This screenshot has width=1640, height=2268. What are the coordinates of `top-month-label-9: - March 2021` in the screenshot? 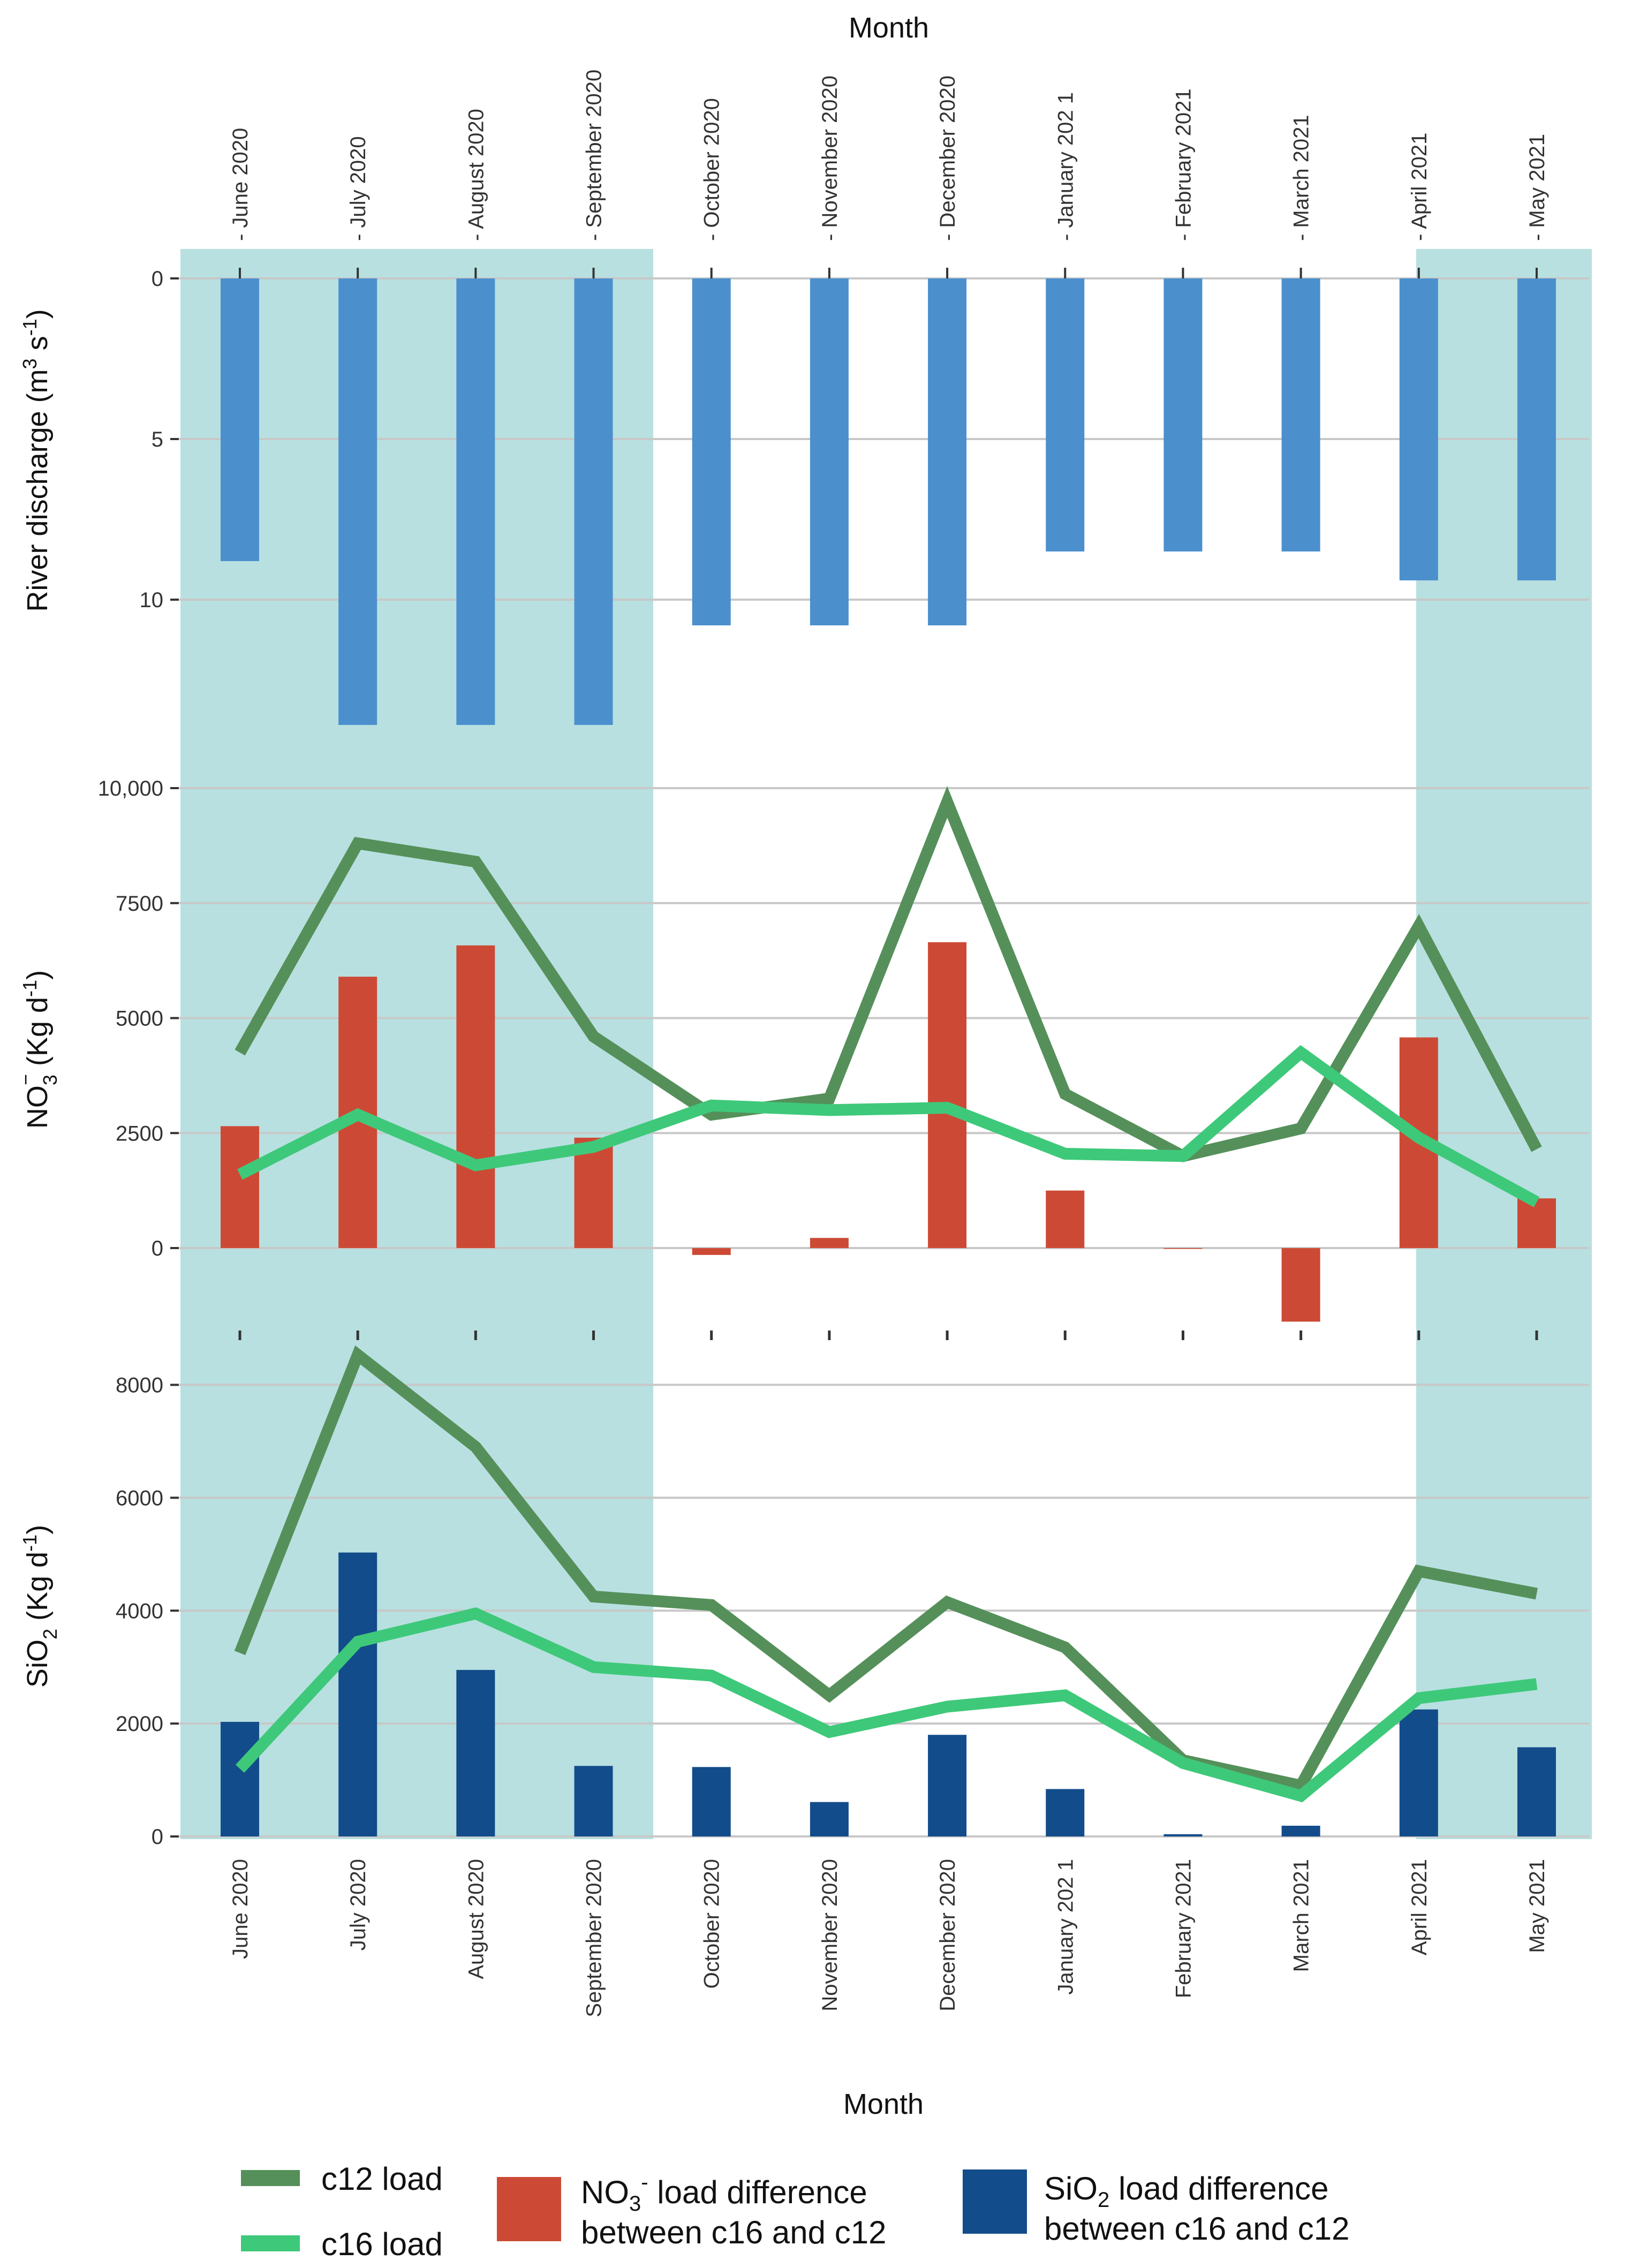 It's located at (1301, 178).